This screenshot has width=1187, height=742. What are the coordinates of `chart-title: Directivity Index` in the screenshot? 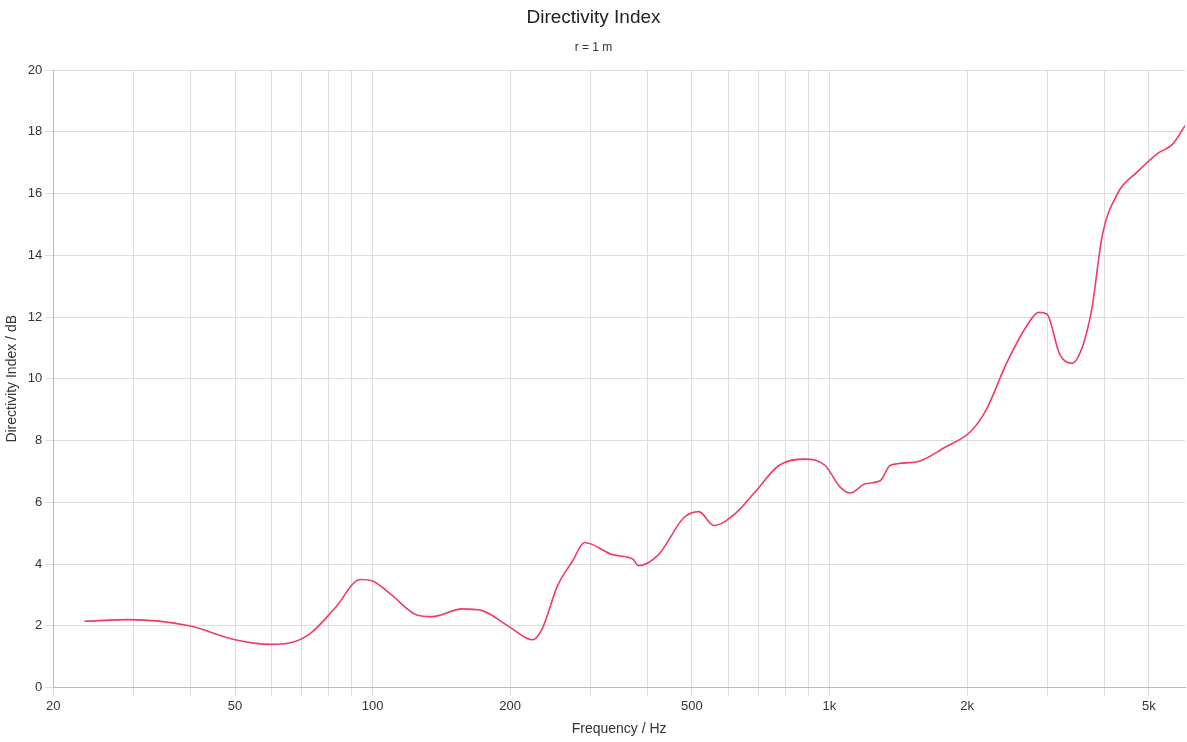 It's located at (593, 17).